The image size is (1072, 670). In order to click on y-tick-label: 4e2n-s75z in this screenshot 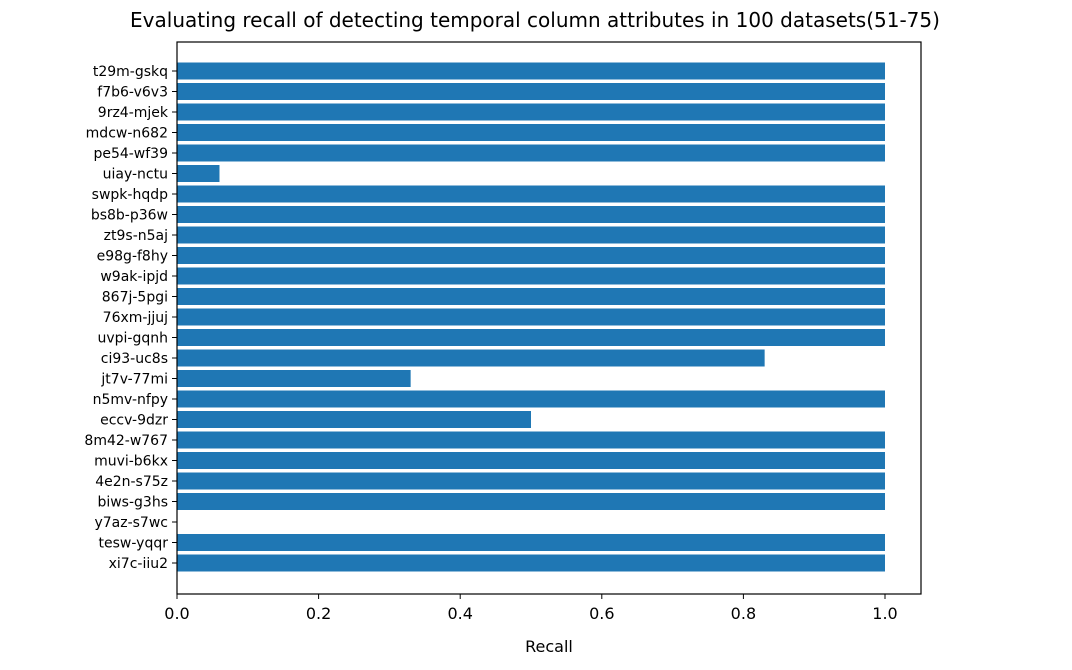, I will do `click(131, 482)`.